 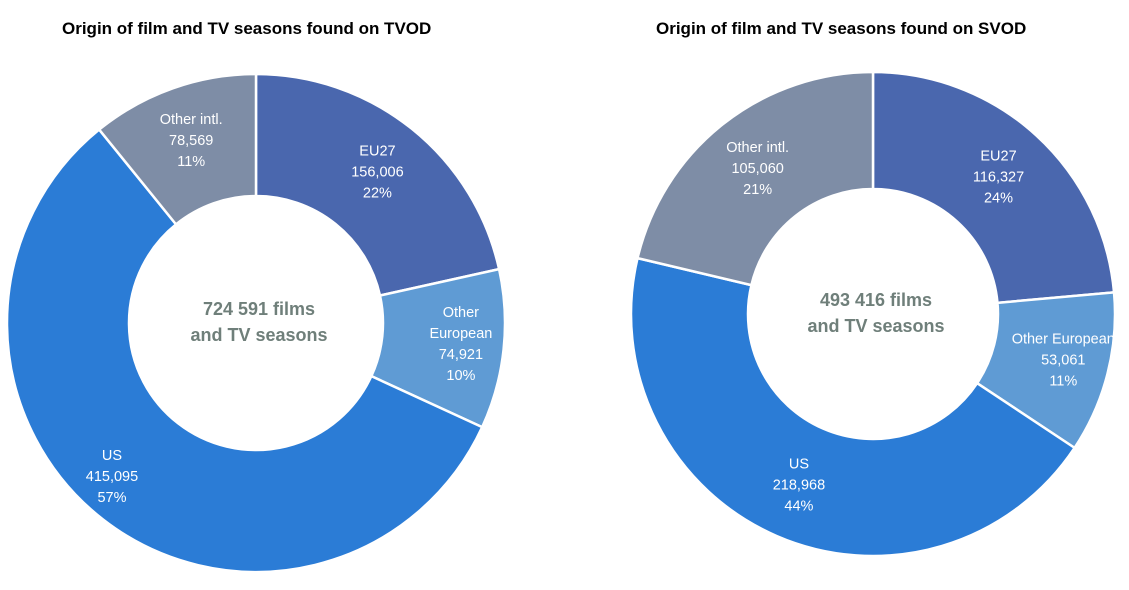 What do you see at coordinates (998, 178) in the screenshot?
I see `slice-label-eu27: EU27 116,327 24%` at bounding box center [998, 178].